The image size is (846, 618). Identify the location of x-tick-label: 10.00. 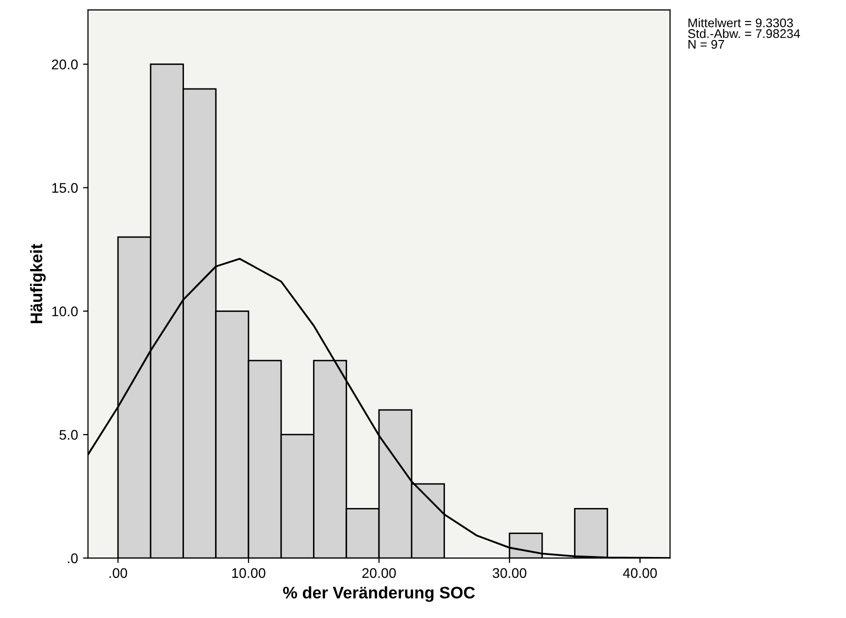
(249, 573).